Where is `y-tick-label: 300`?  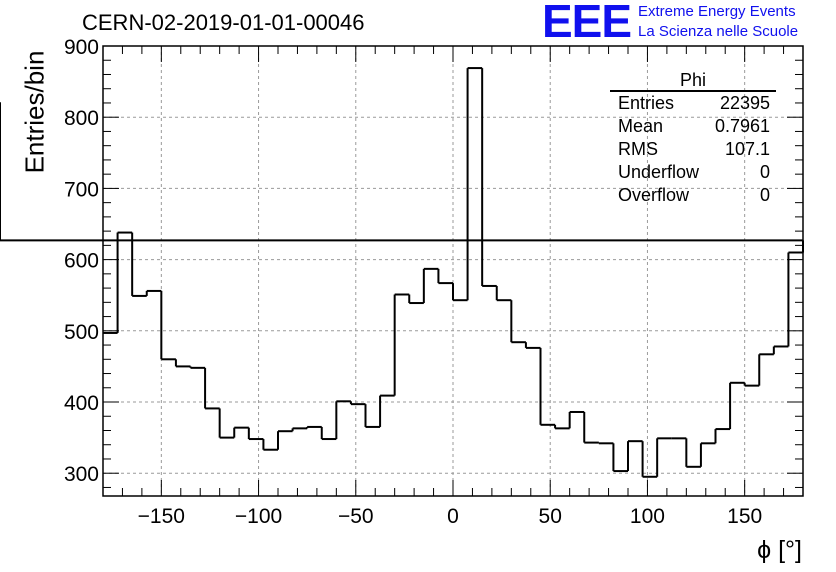 y-tick-label: 300 is located at coordinates (81, 474).